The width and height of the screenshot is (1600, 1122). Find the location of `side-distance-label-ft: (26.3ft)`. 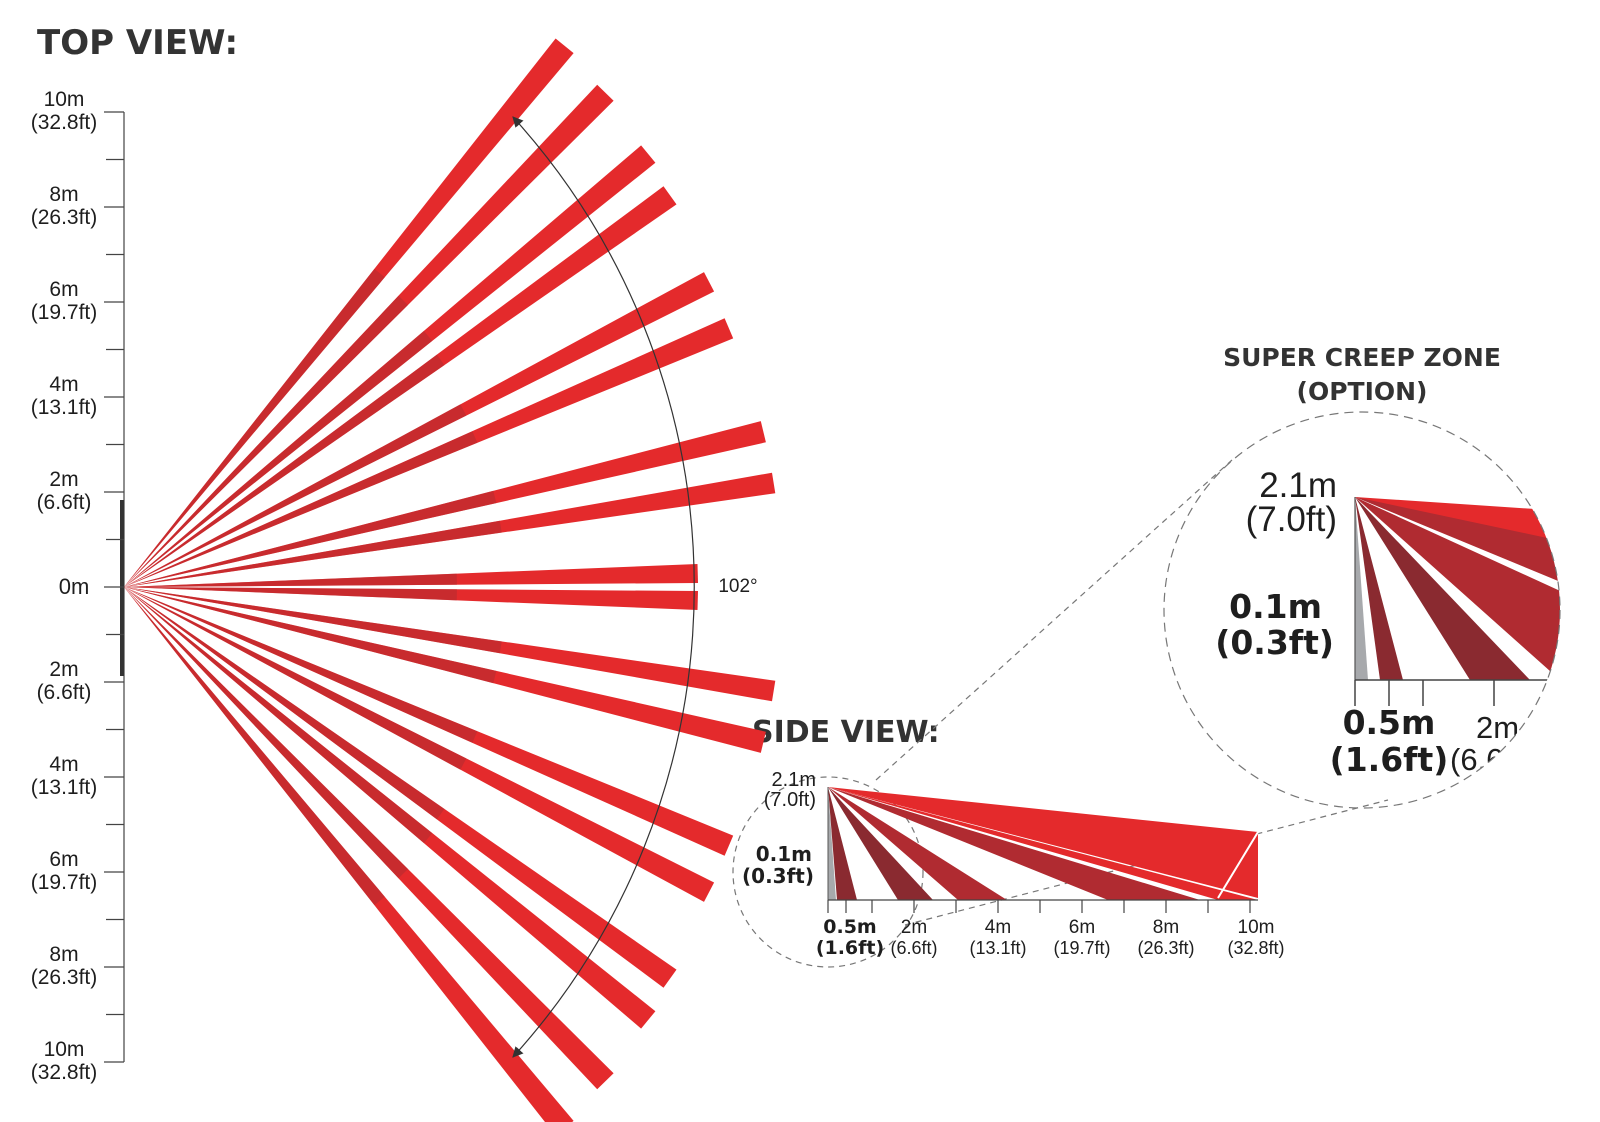

side-distance-label-ft: (26.3ft) is located at coordinates (1165, 948).